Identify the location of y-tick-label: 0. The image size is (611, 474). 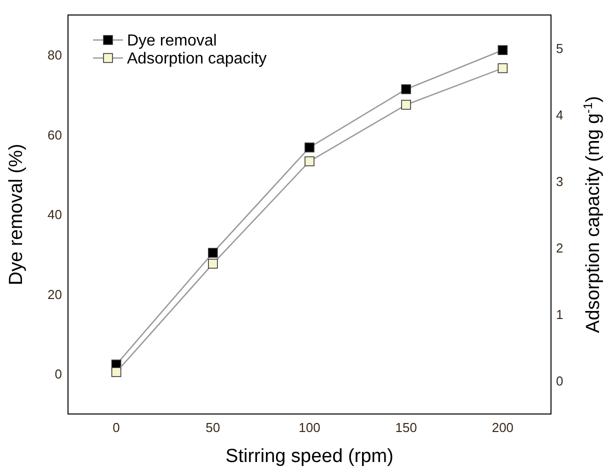
(58, 374).